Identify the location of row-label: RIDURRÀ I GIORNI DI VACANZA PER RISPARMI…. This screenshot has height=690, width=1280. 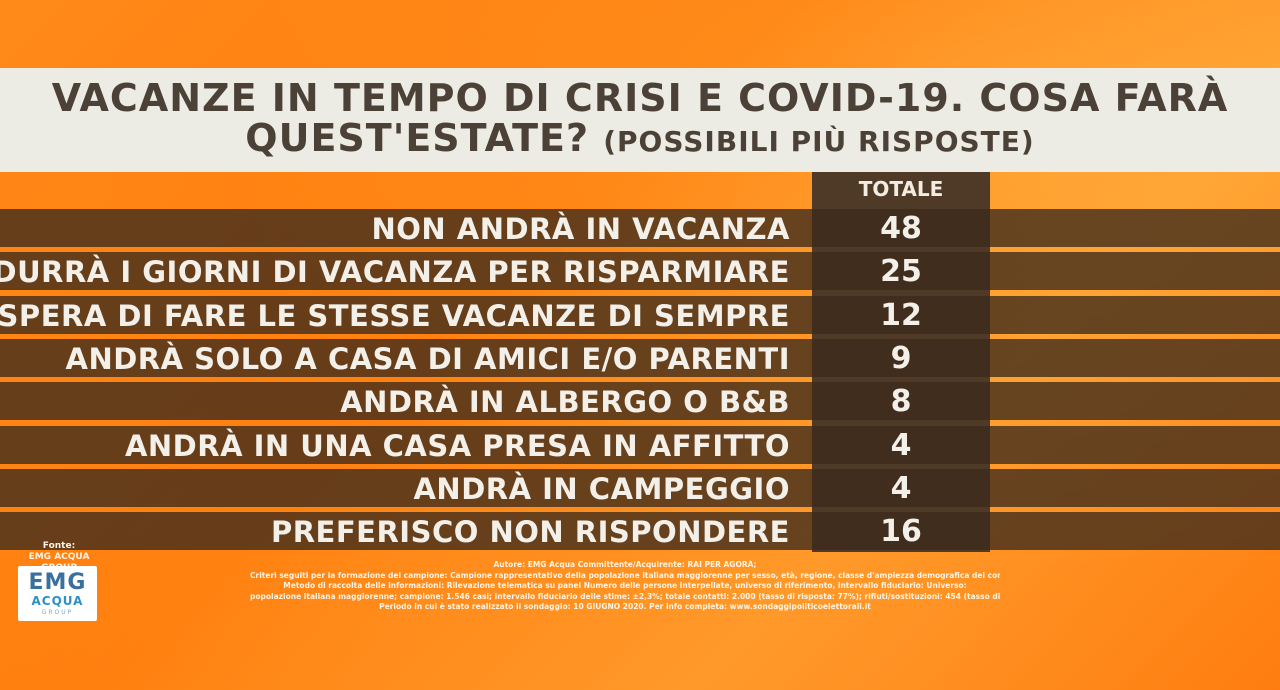
(395, 272).